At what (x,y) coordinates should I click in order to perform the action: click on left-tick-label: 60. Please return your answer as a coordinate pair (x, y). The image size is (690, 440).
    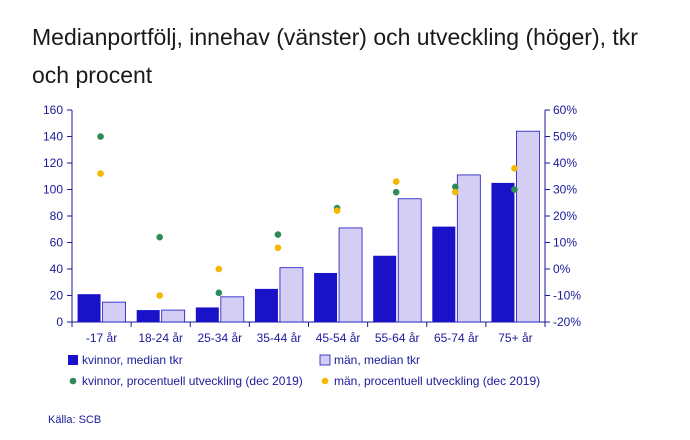
    Looking at the image, I should click on (57, 243).